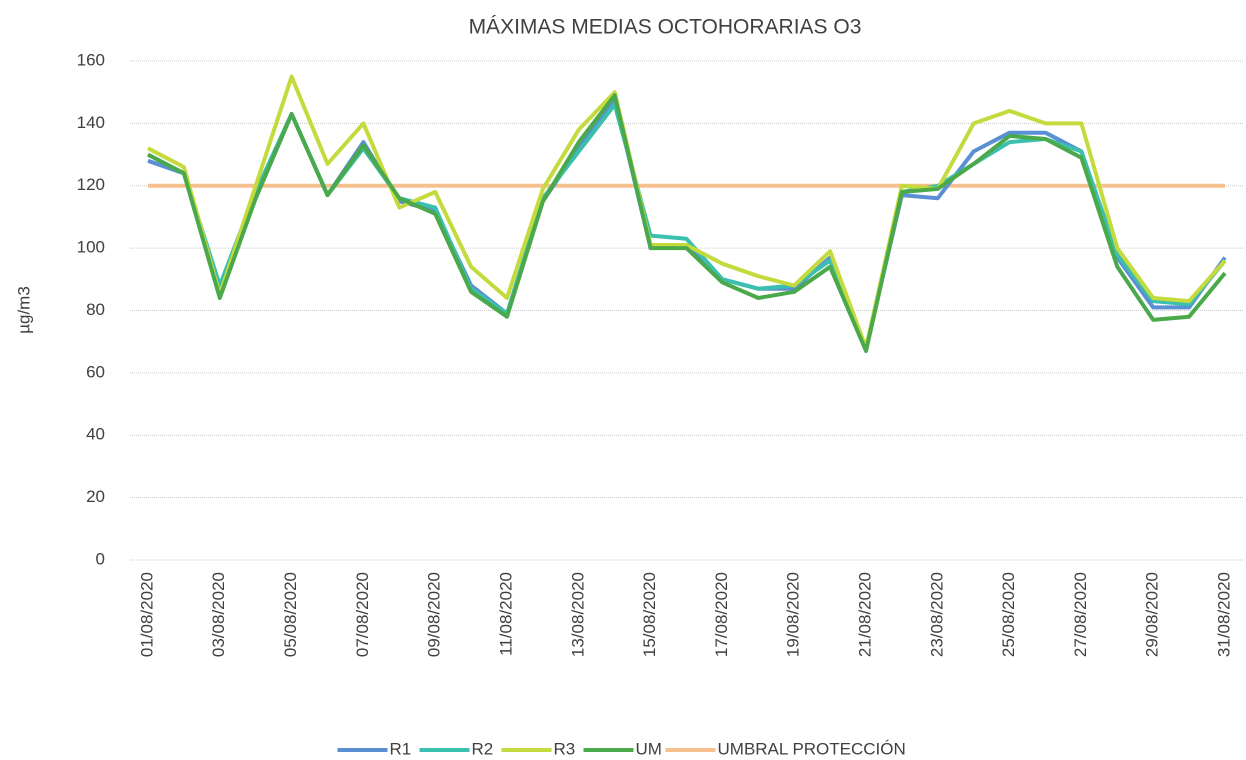  Describe the element at coordinates (665, 27) in the screenshot. I see `chart-title: MÁXIMAS MEDIAS OCTOHORARIAS O3` at that location.